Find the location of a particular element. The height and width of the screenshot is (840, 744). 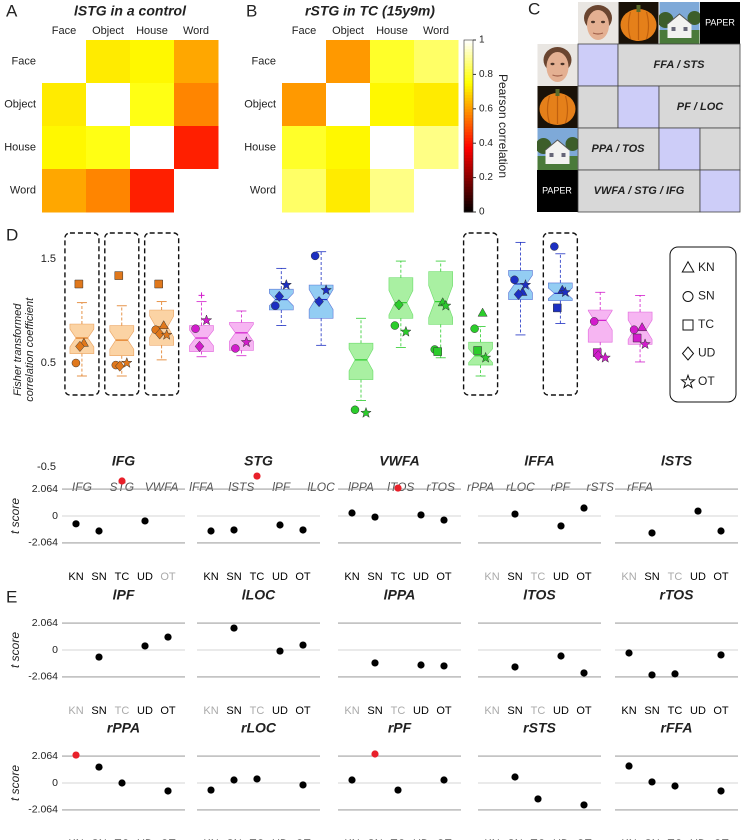

y-tick-label: 2.064 is located at coordinates (45, 489).